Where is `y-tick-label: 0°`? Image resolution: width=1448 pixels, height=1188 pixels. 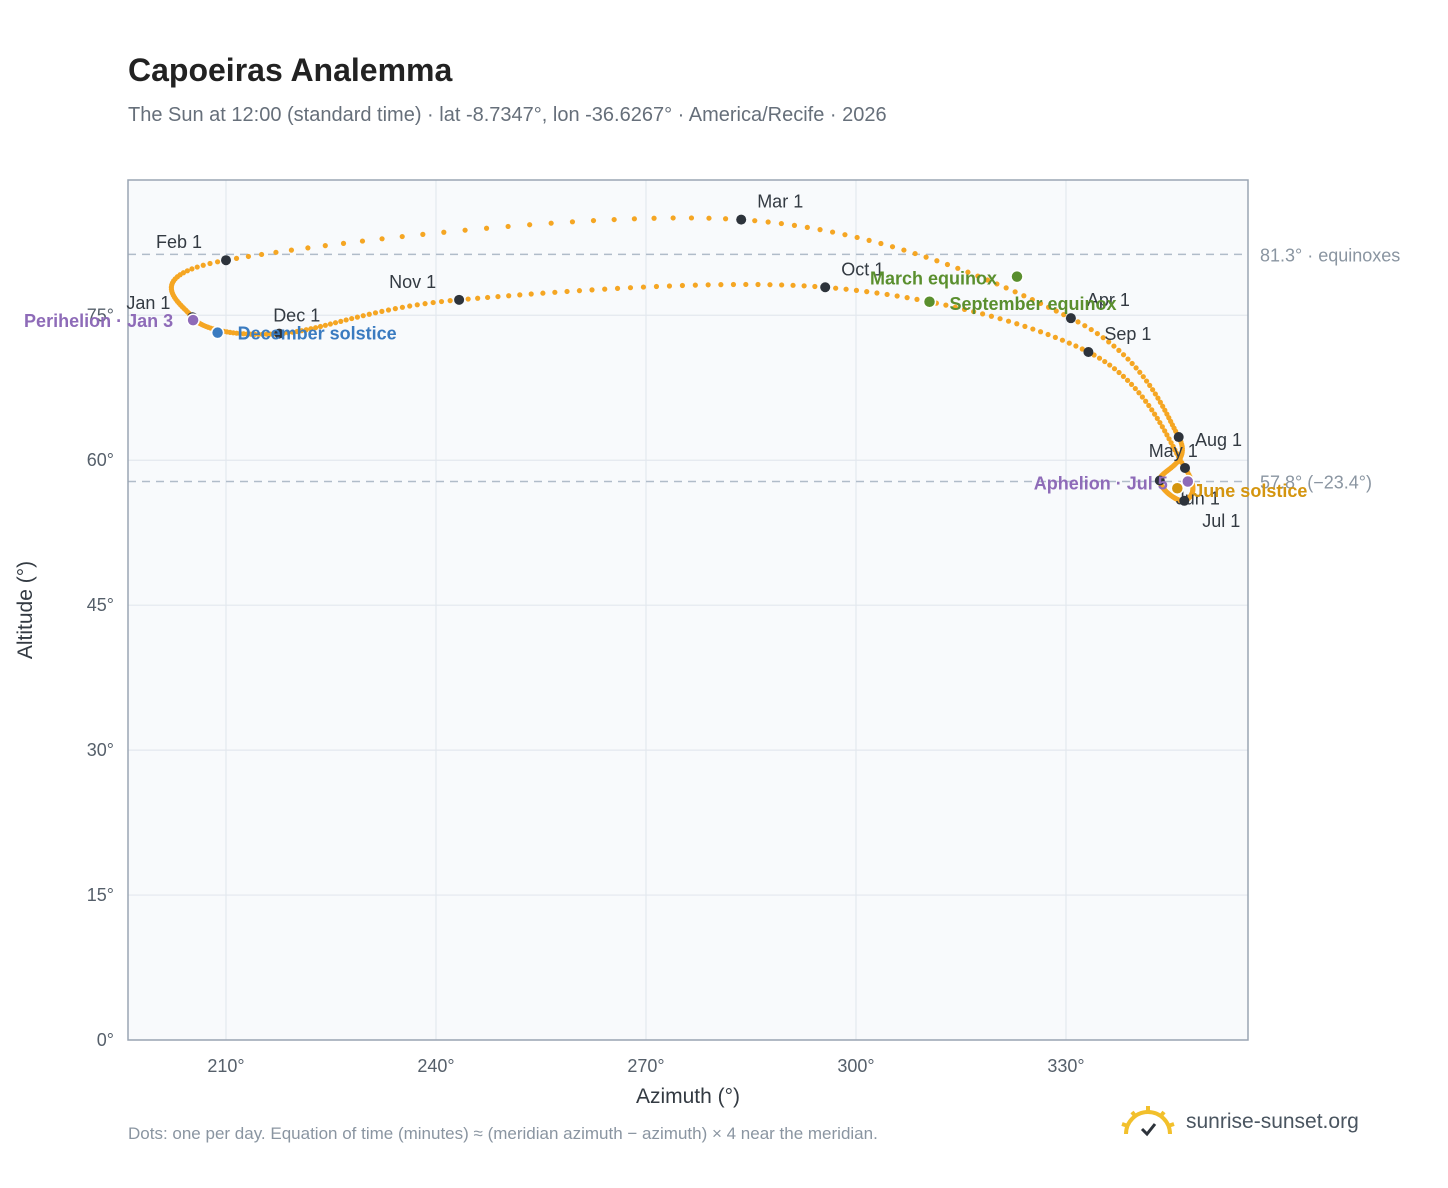
y-tick-label: 0° is located at coordinates (105, 1040).